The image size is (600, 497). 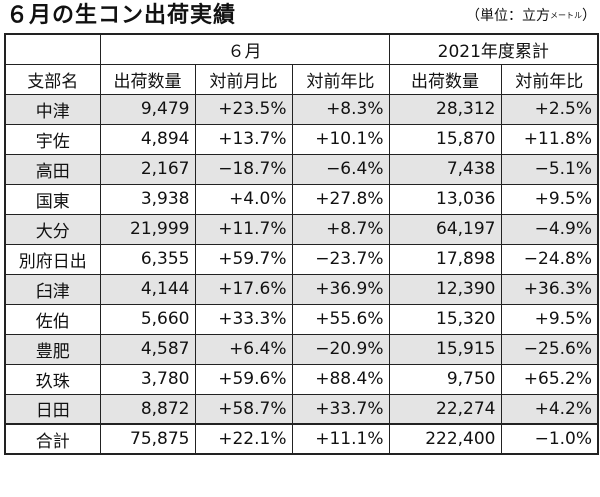 What do you see at coordinates (52, 349) in the screenshot?
I see `branch-name: 豊肥` at bounding box center [52, 349].